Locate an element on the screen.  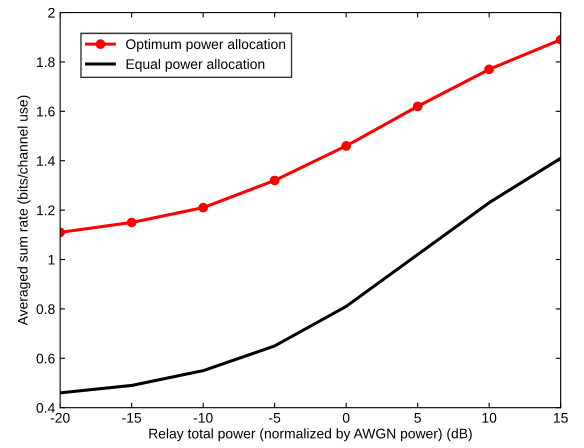
y-tick-label: 2 is located at coordinates (51, 13).